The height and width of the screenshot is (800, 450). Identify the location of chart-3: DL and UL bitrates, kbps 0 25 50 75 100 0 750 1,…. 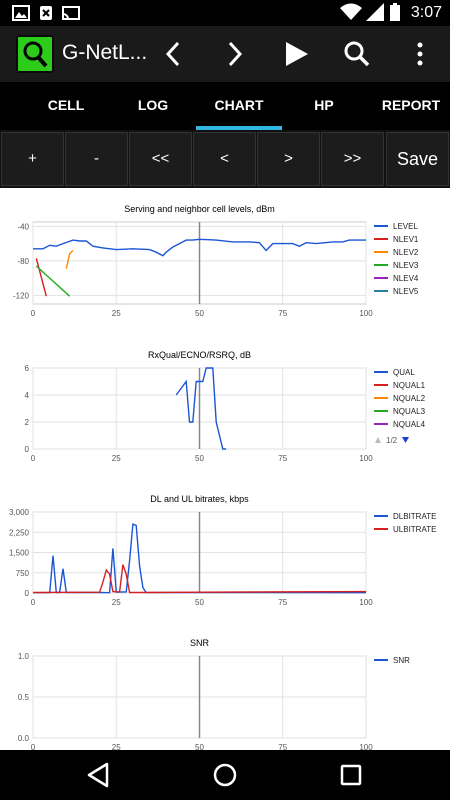
(222, 550).